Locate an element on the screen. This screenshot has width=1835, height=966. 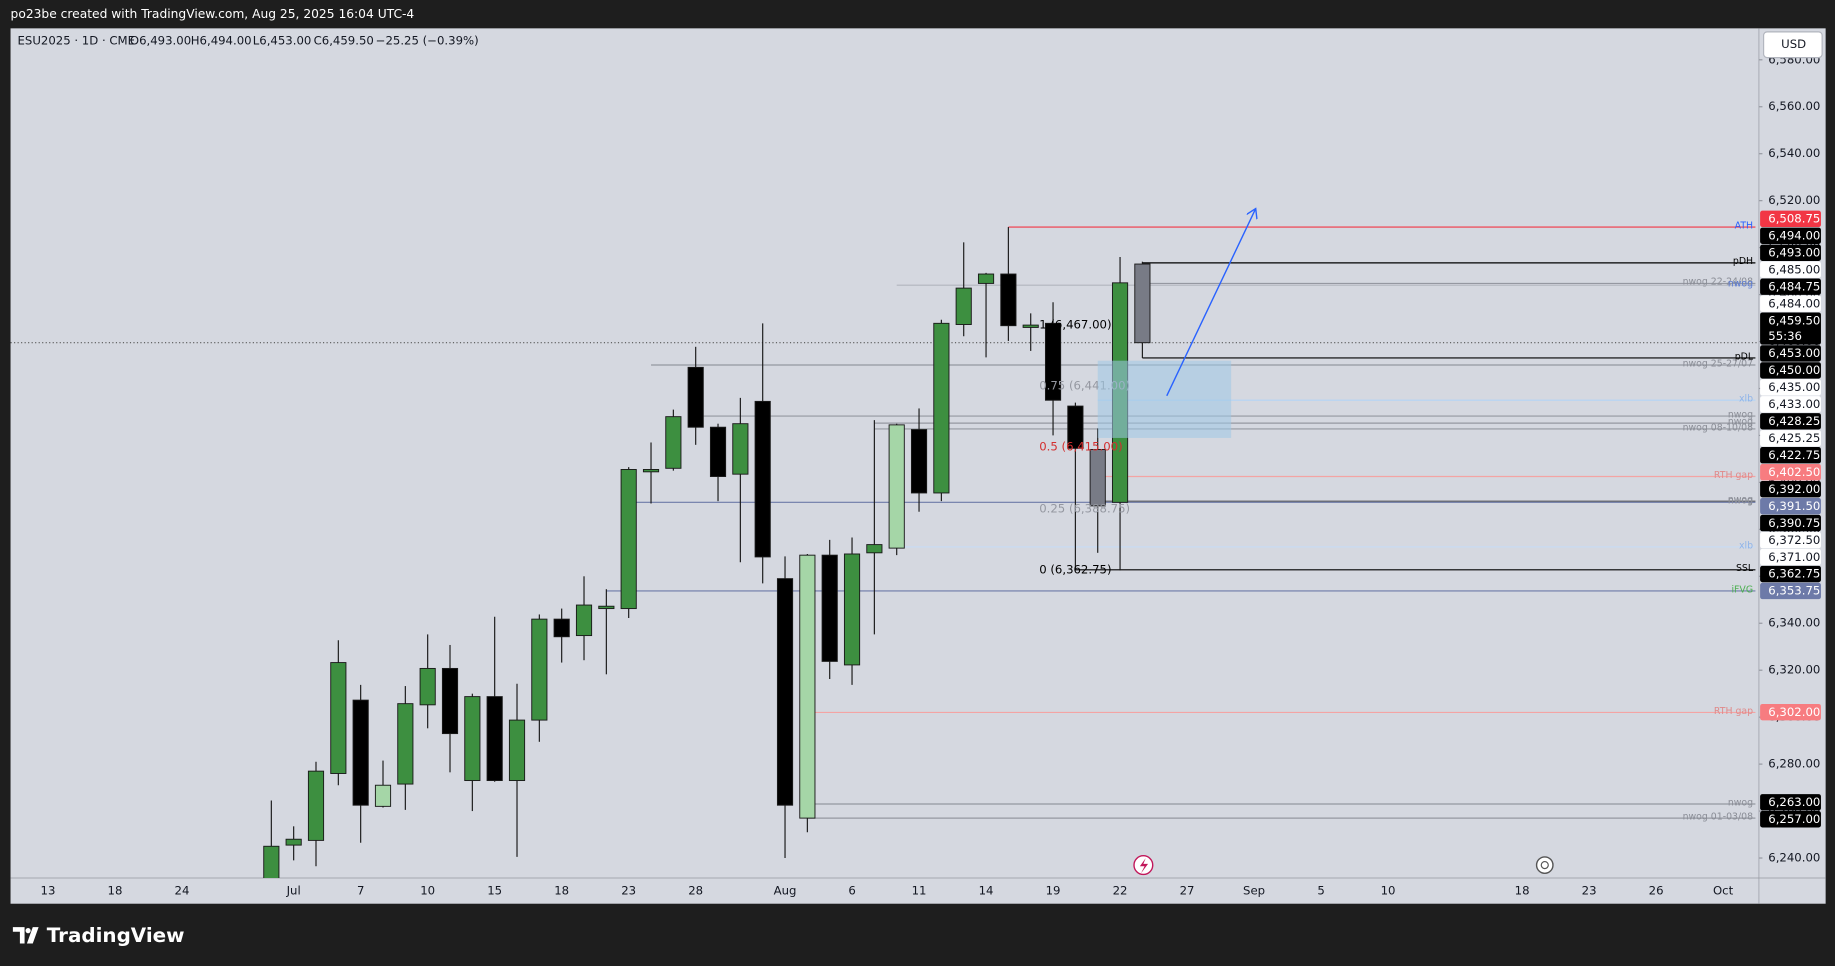
level-label: iFVG is located at coordinates (1742, 589).